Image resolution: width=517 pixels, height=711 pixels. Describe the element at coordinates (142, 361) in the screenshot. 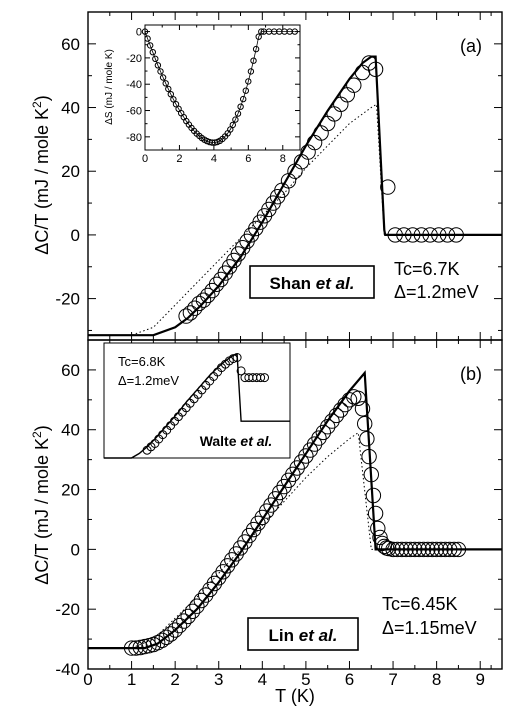

I see `panel-b-inset-tc-annotation: Tc=6.8K` at that location.